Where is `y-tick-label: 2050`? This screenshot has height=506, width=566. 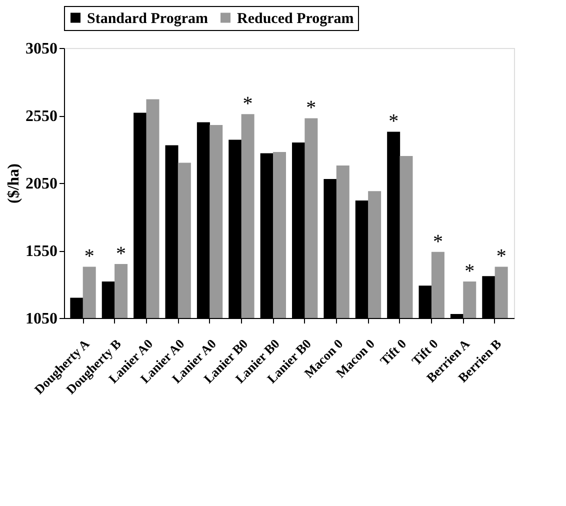 y-tick-label: 2050 is located at coordinates (42, 184).